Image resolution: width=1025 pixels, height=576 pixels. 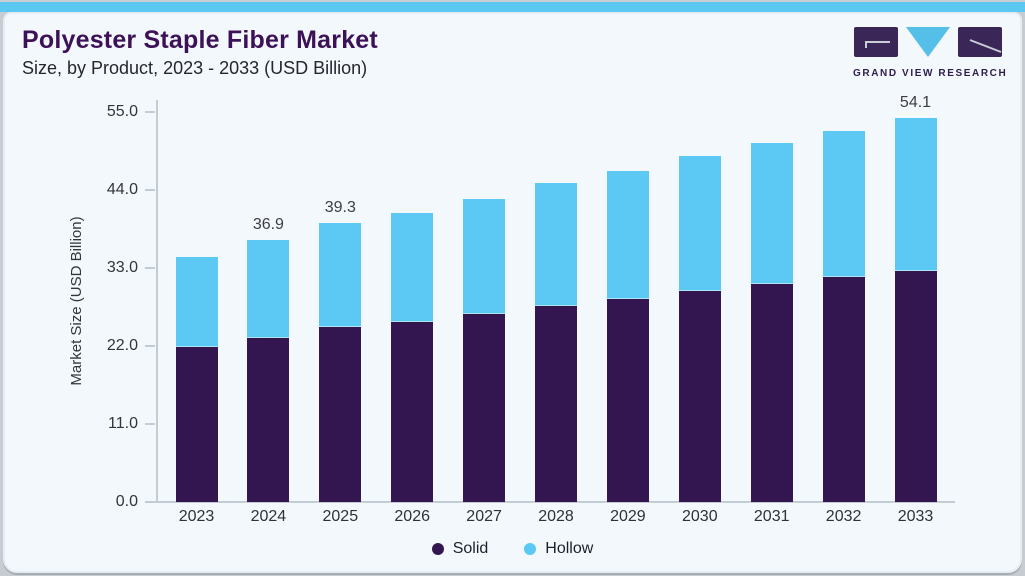 I want to click on x-tick-label-2024: 2024, so click(x=268, y=516).